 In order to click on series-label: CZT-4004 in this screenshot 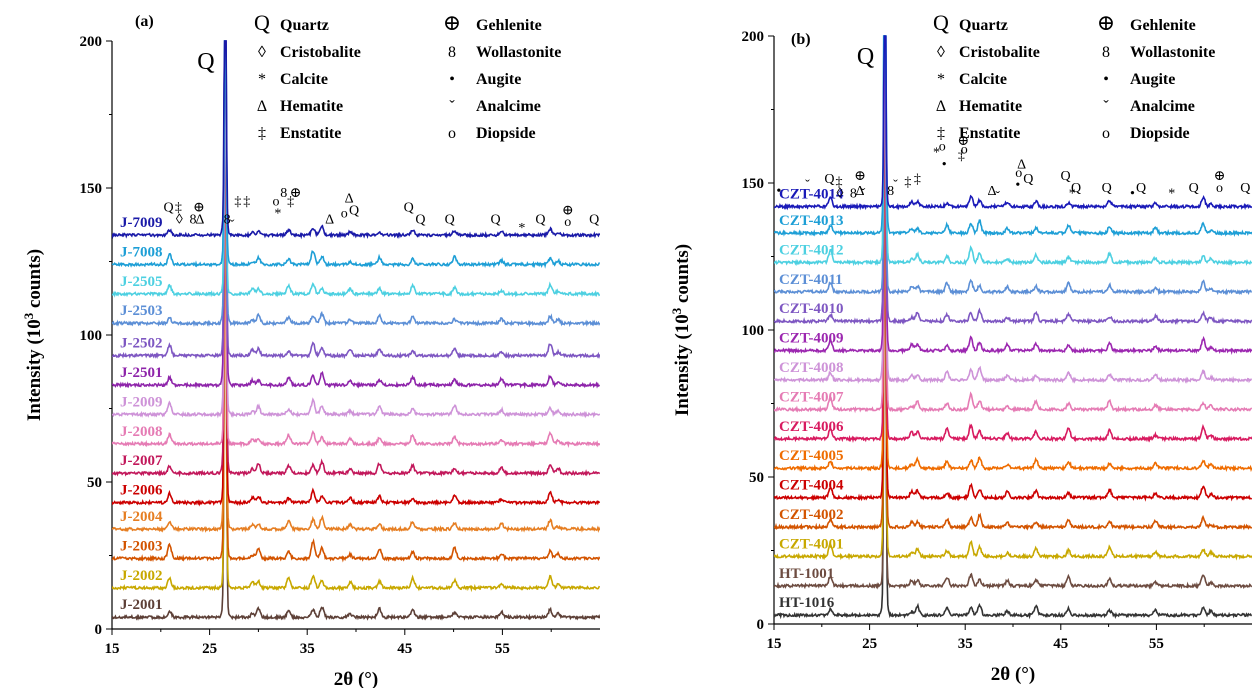, I will do `click(811, 486)`.